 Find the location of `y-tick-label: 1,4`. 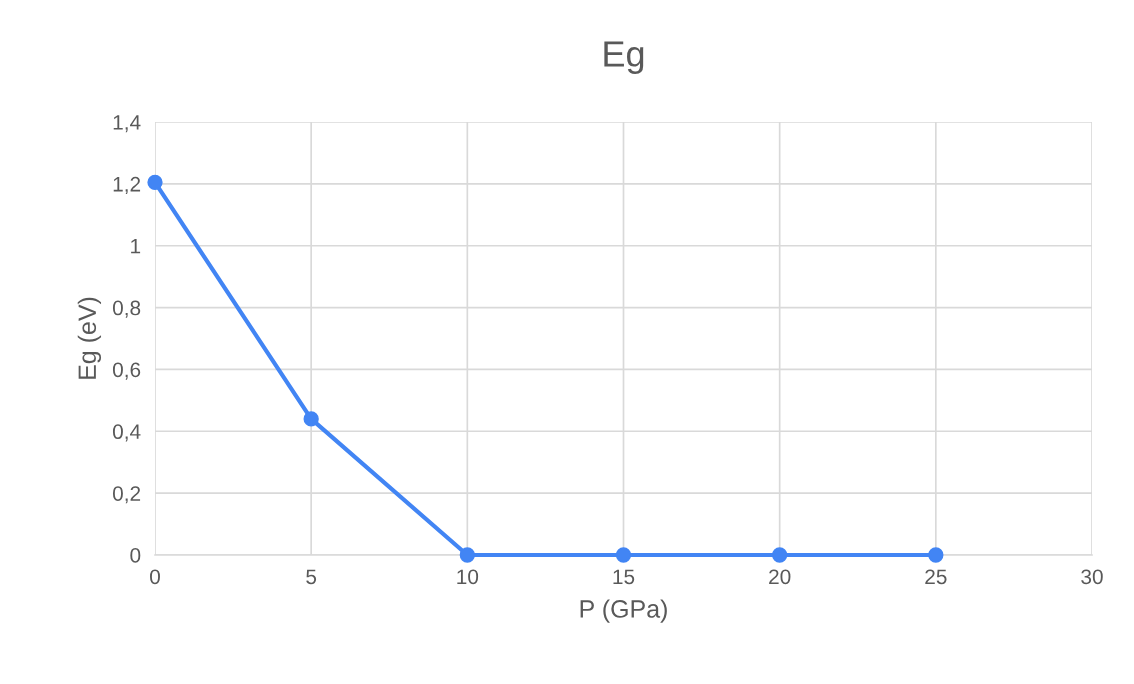

y-tick-label: 1,4 is located at coordinates (127, 124).